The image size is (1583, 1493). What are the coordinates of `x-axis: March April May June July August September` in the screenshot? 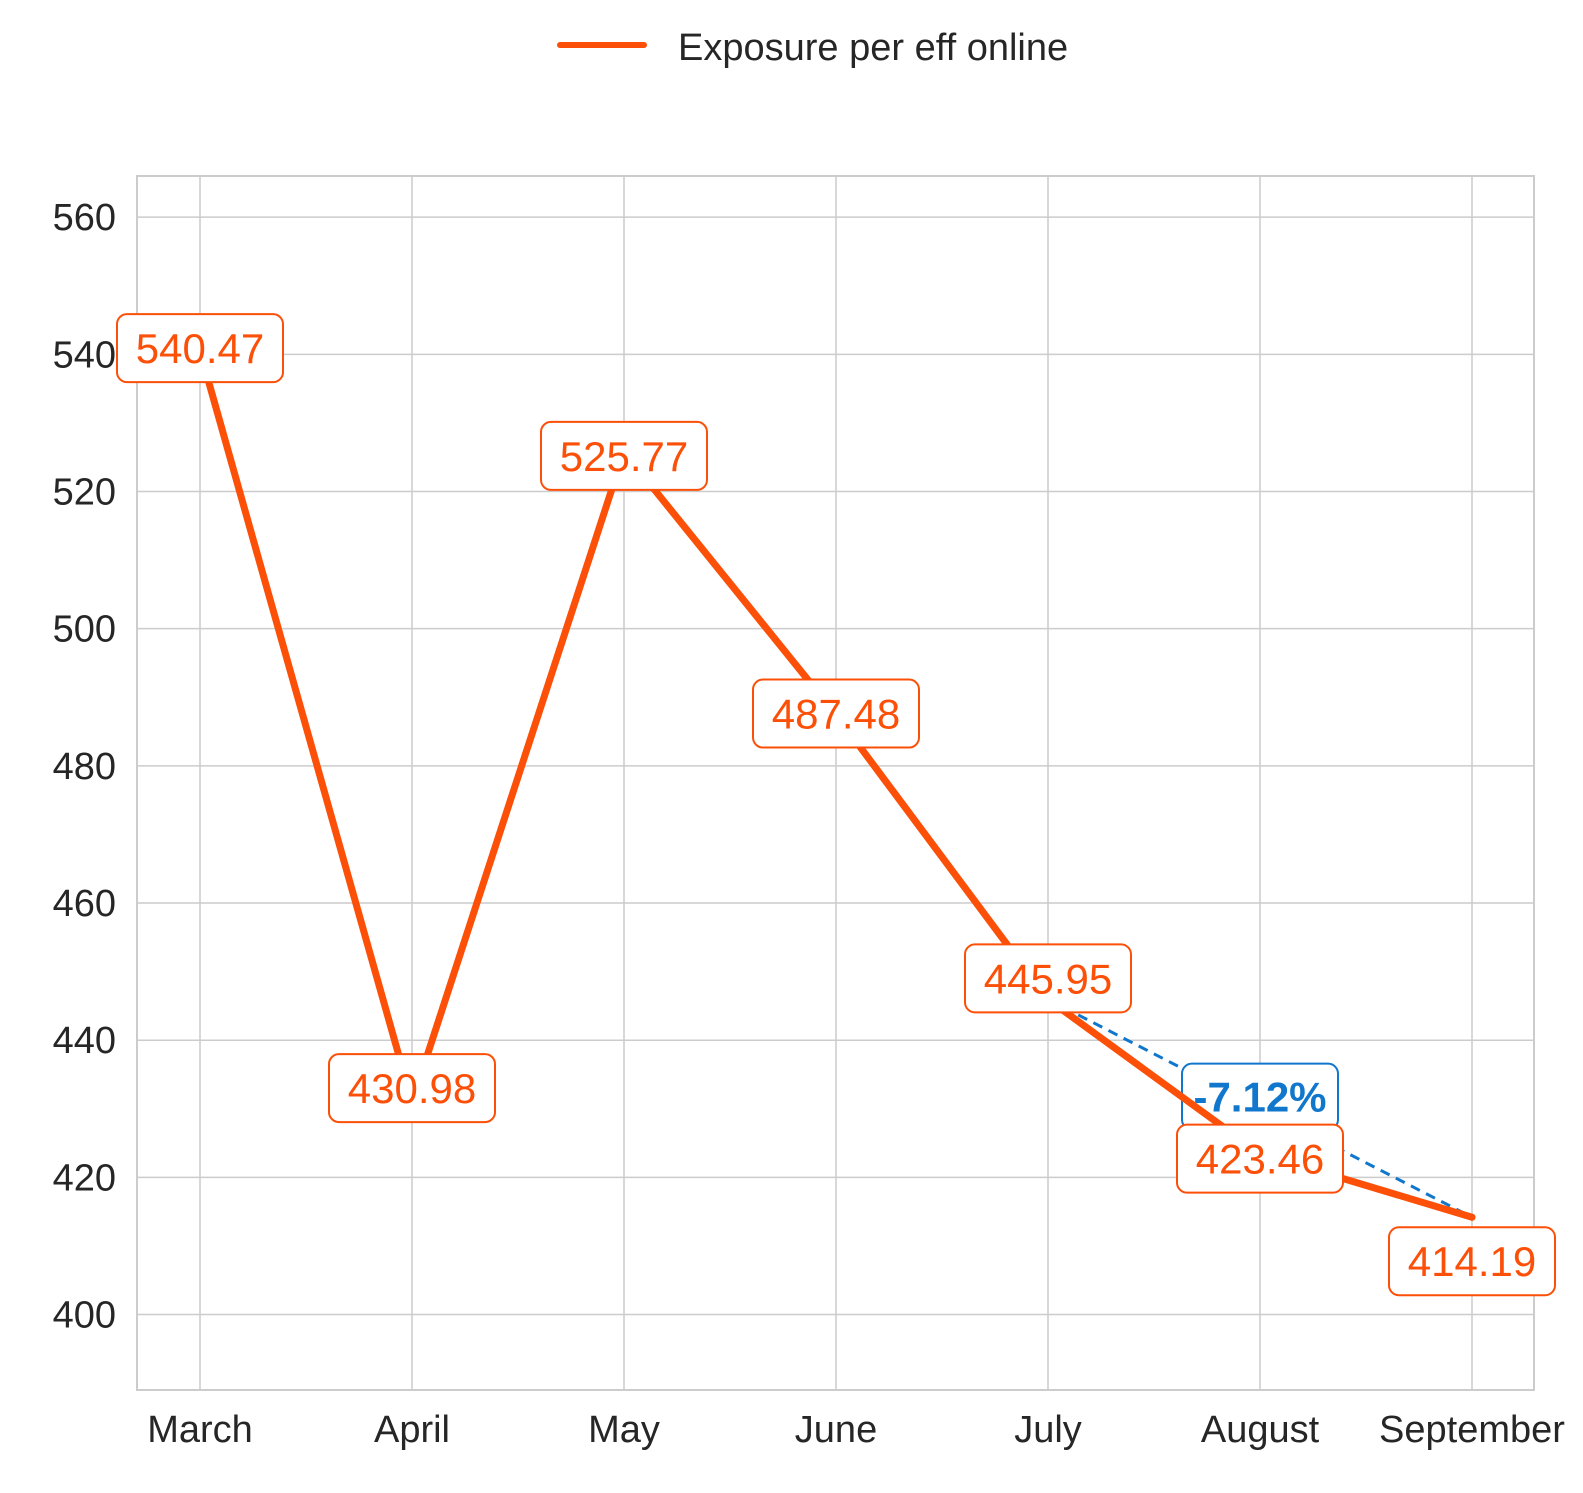 It's located at (856, 1430).